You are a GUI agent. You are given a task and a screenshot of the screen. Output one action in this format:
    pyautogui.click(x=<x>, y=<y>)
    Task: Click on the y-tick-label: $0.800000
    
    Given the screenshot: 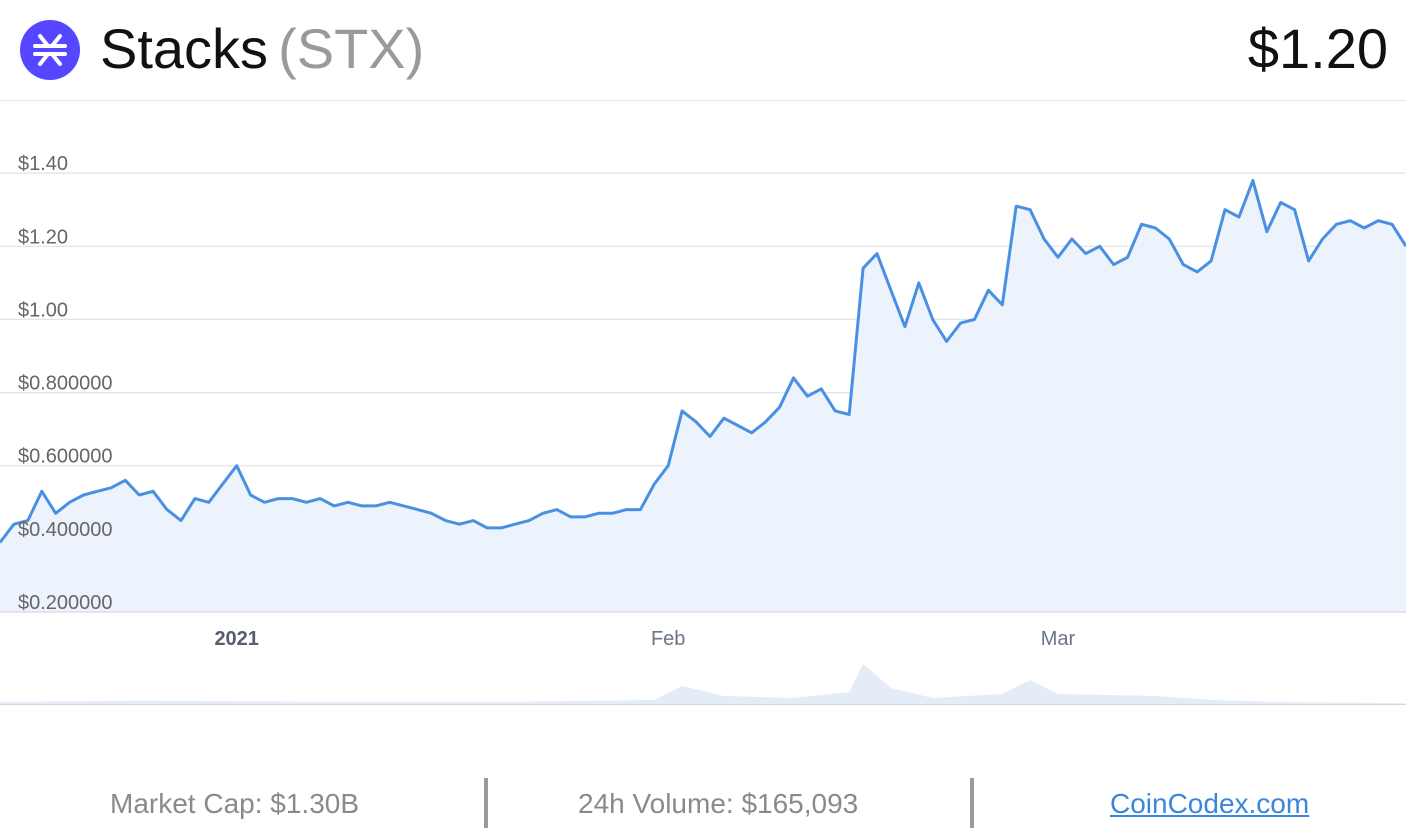 What is the action you would take?
    pyautogui.click(x=65, y=384)
    